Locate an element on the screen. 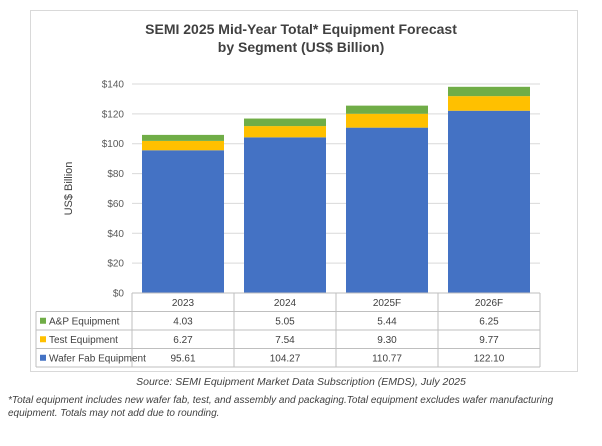 The height and width of the screenshot is (446, 602). y-tick-label: $40 is located at coordinates (115, 234).